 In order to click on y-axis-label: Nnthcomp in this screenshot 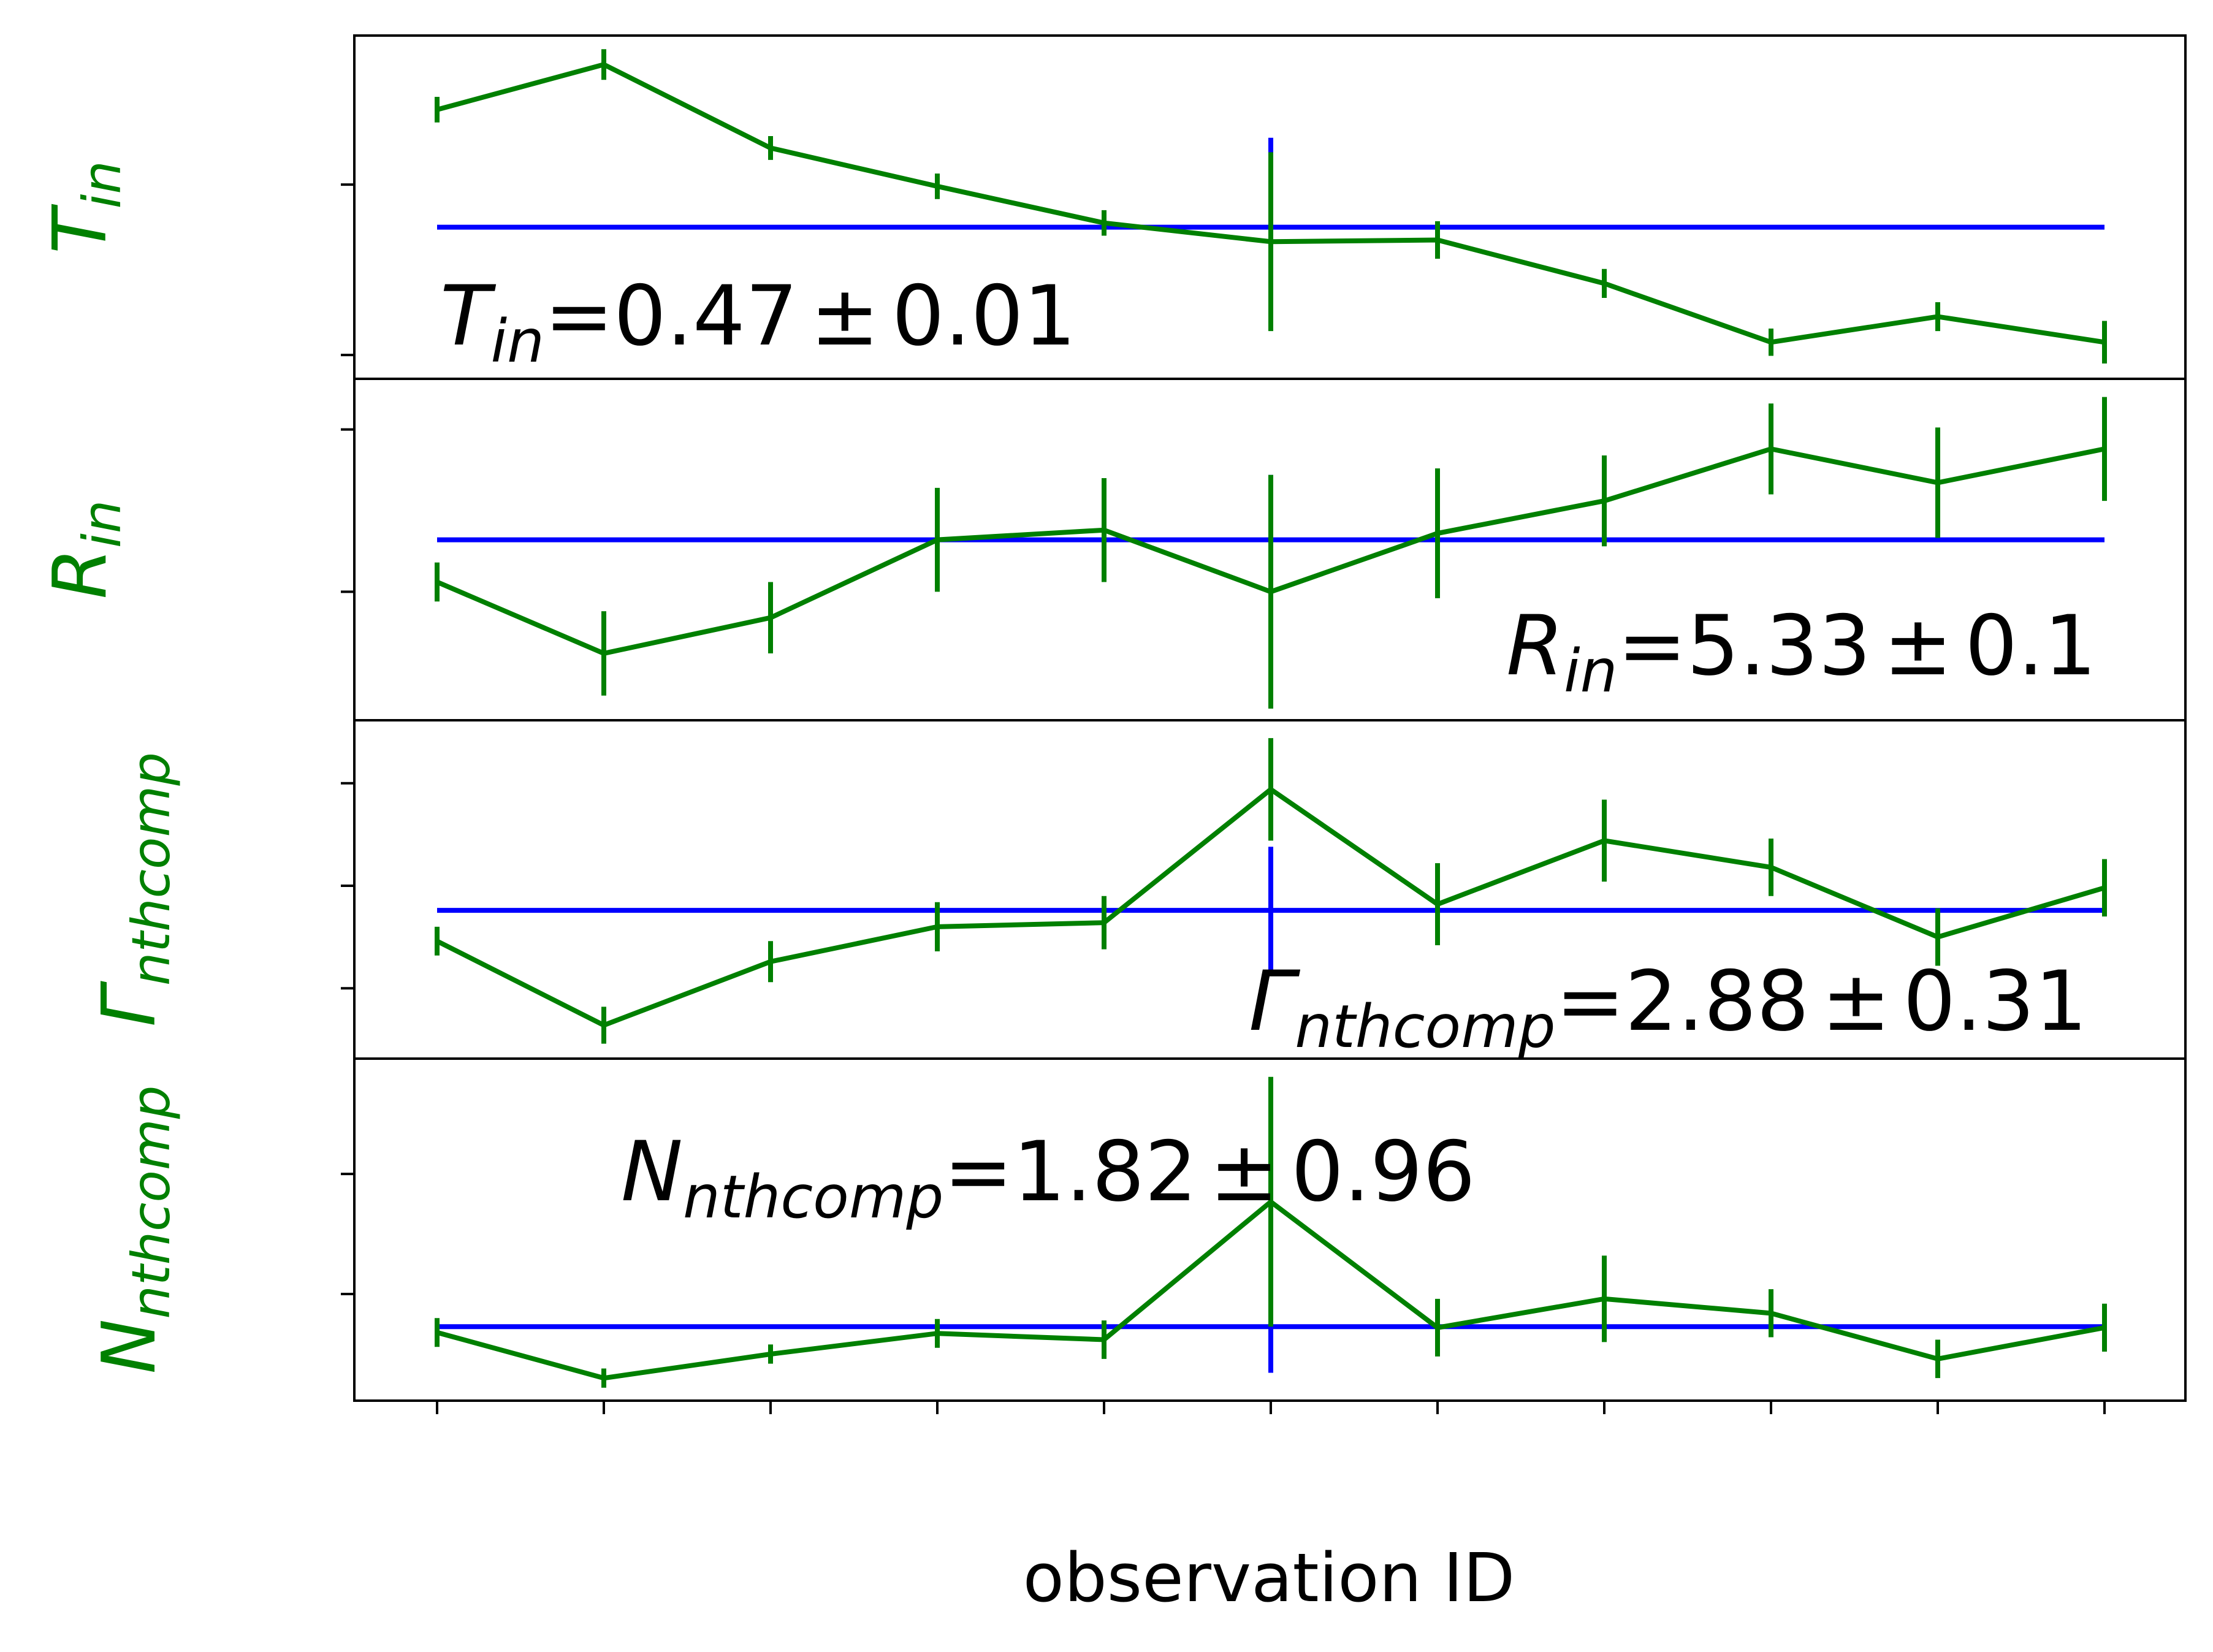, I will do `click(134, 1230)`.